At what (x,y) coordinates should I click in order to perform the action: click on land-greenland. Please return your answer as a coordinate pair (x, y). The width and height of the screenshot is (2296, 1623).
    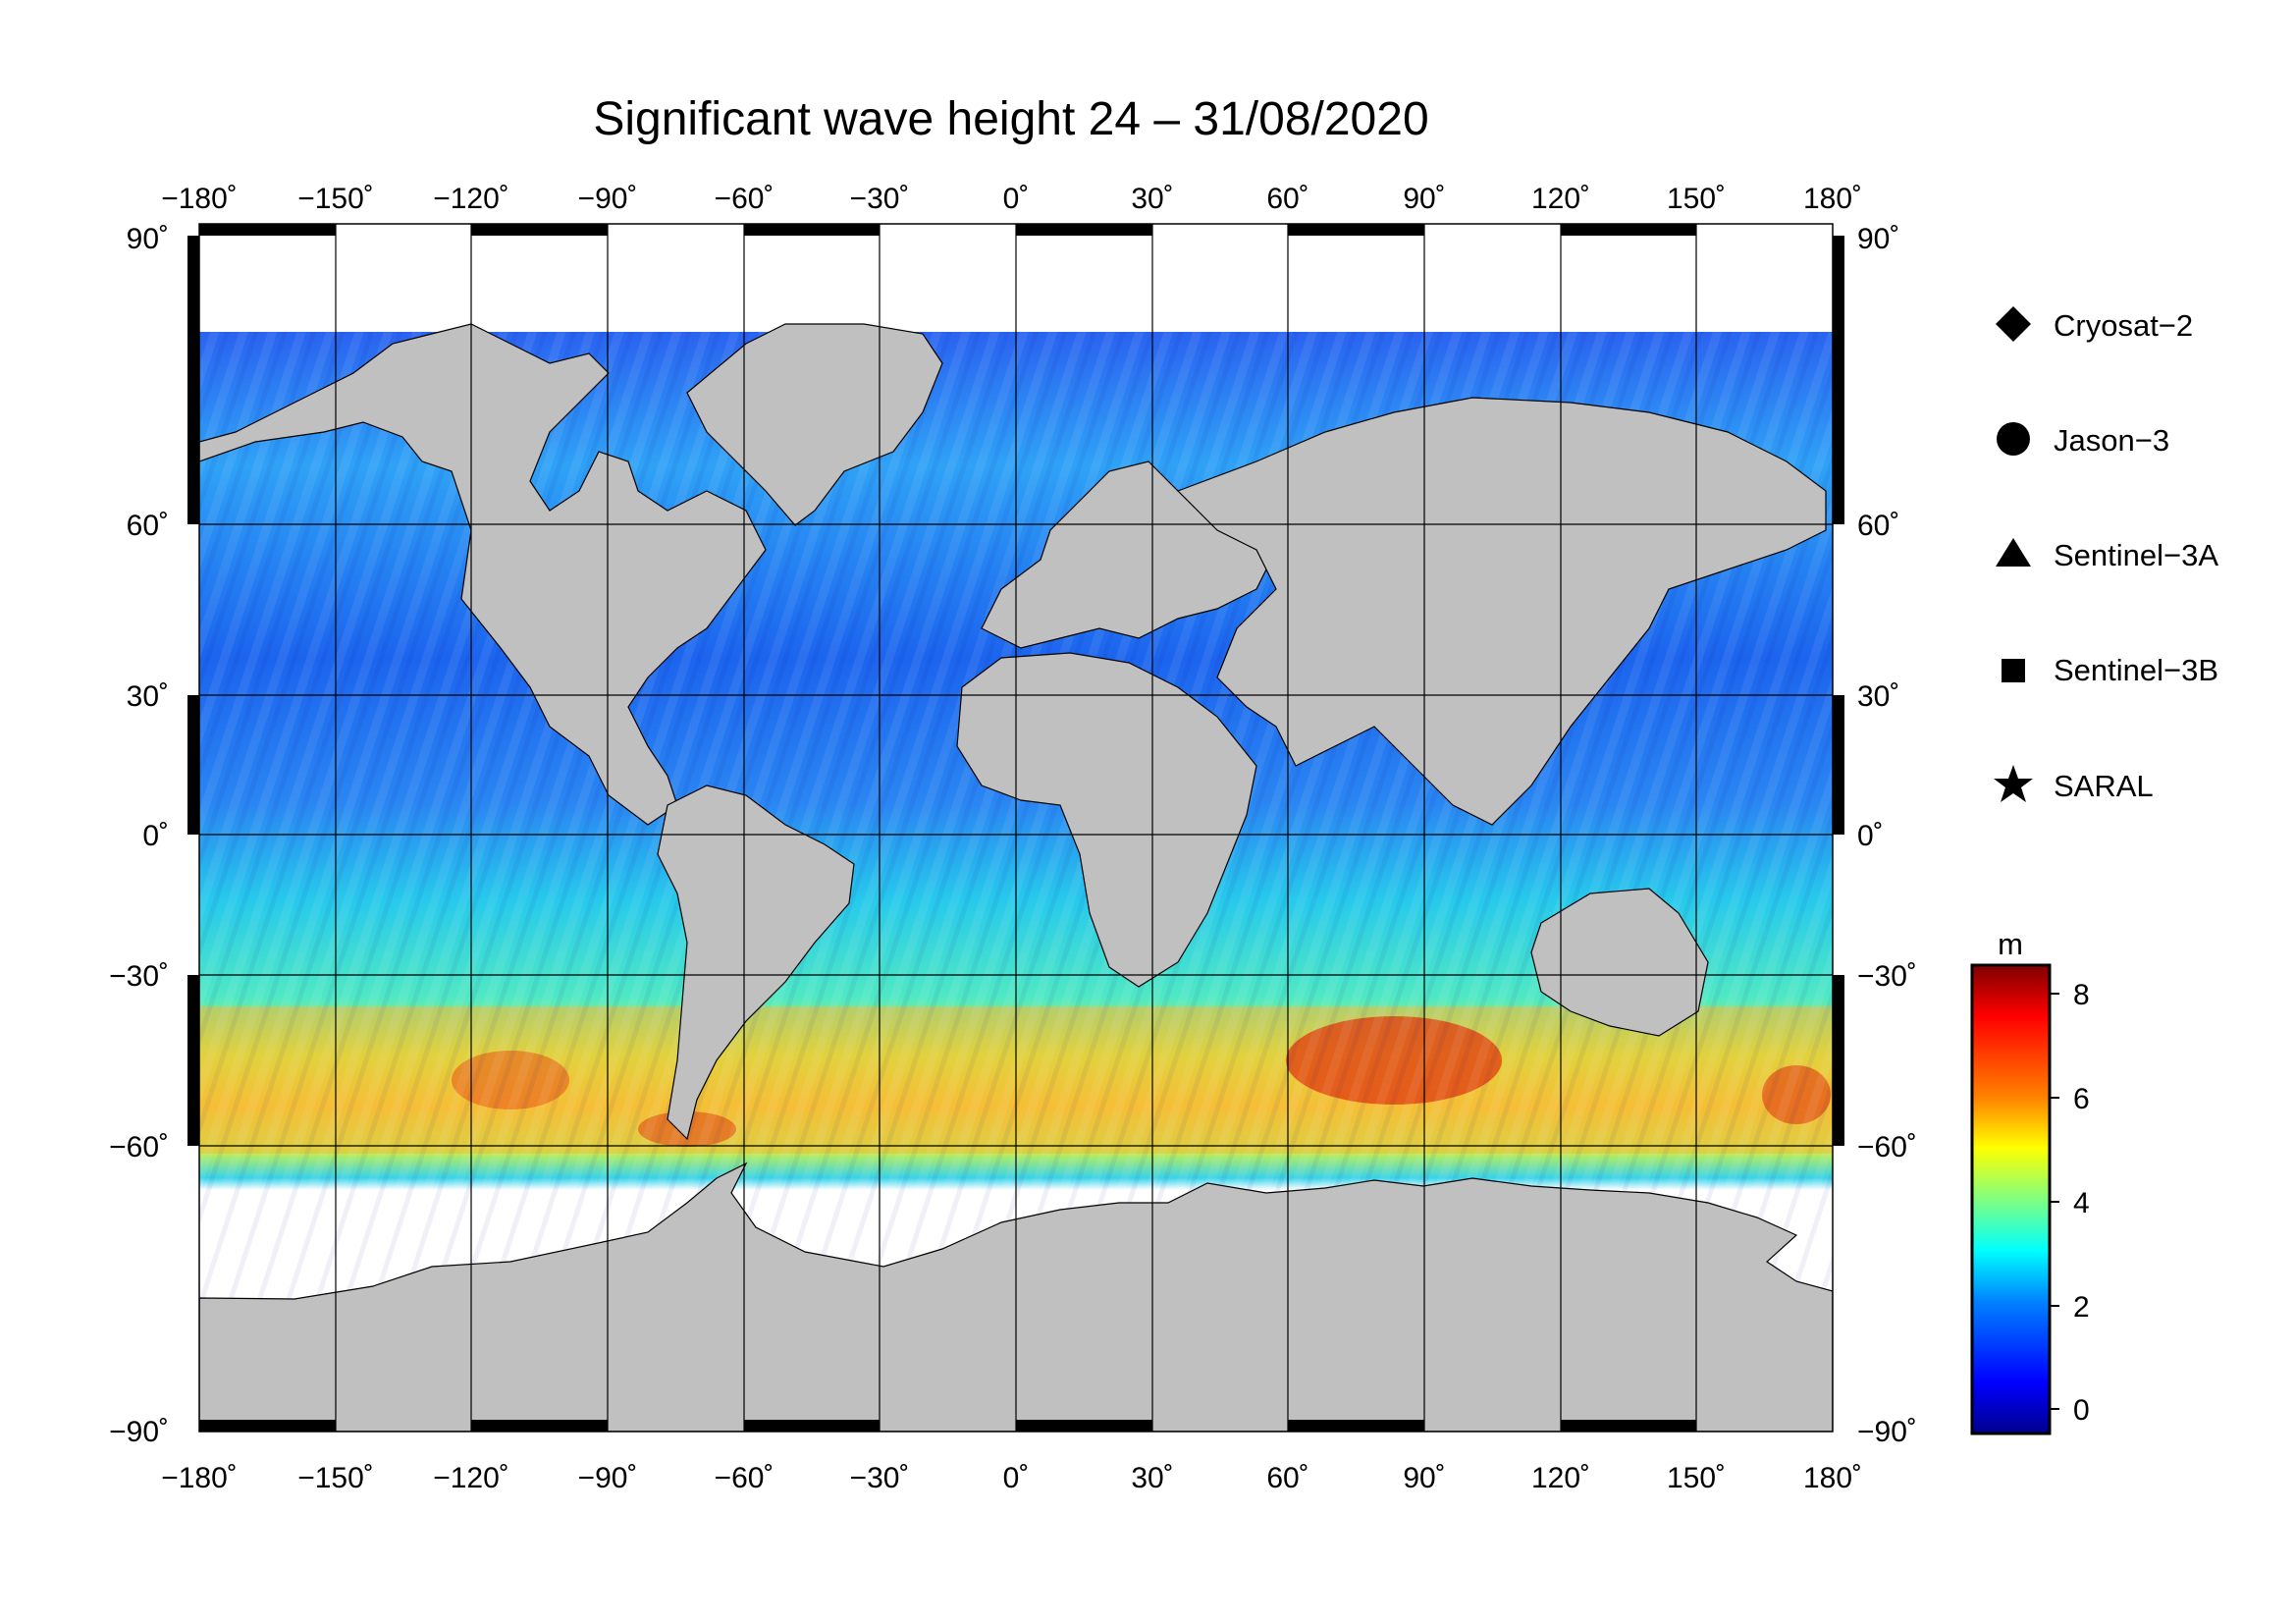
    Looking at the image, I should click on (814, 425).